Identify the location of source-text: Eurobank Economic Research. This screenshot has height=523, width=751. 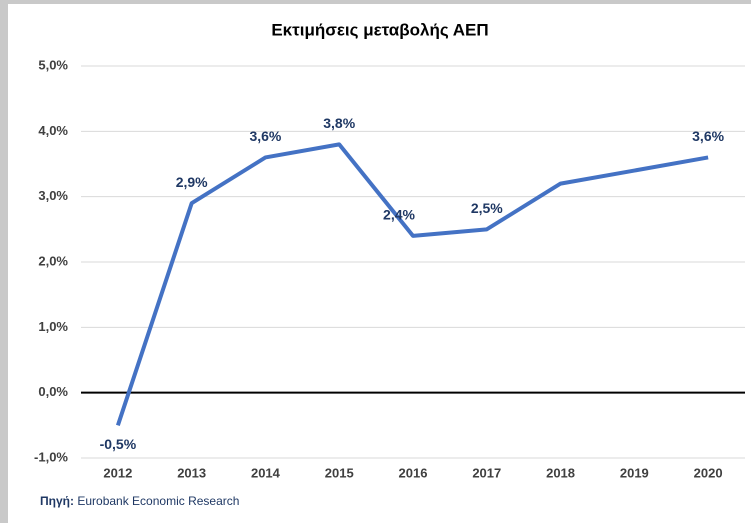
(158, 501).